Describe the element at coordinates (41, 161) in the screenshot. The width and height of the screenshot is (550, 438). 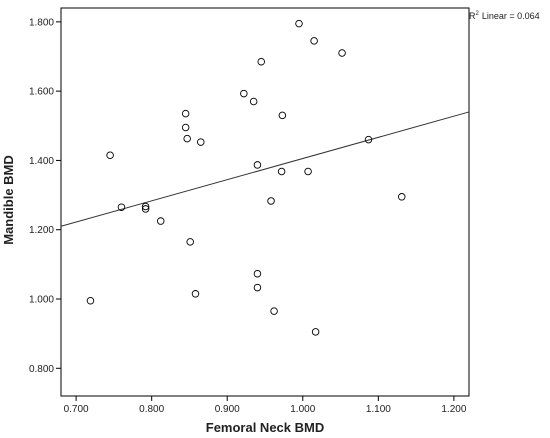
I see `y-tick-label: 1.400` at that location.